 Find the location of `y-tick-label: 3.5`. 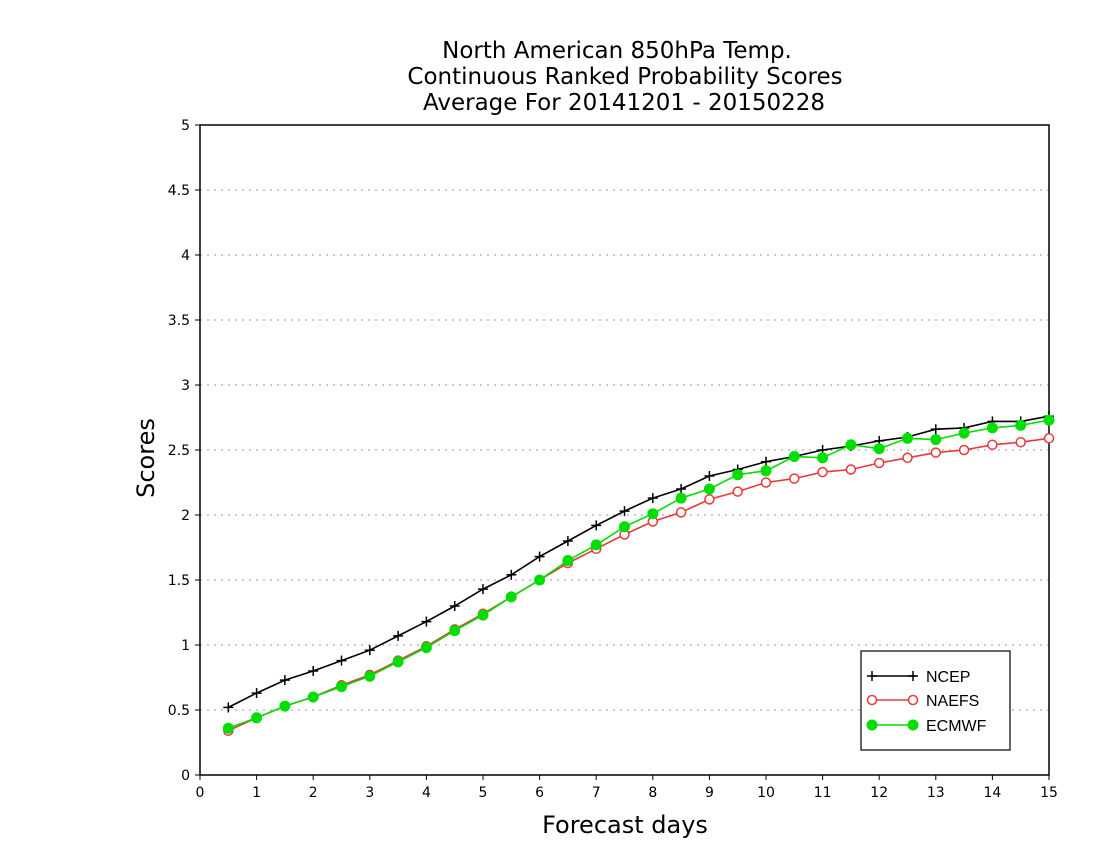

y-tick-label: 3.5 is located at coordinates (179, 321).